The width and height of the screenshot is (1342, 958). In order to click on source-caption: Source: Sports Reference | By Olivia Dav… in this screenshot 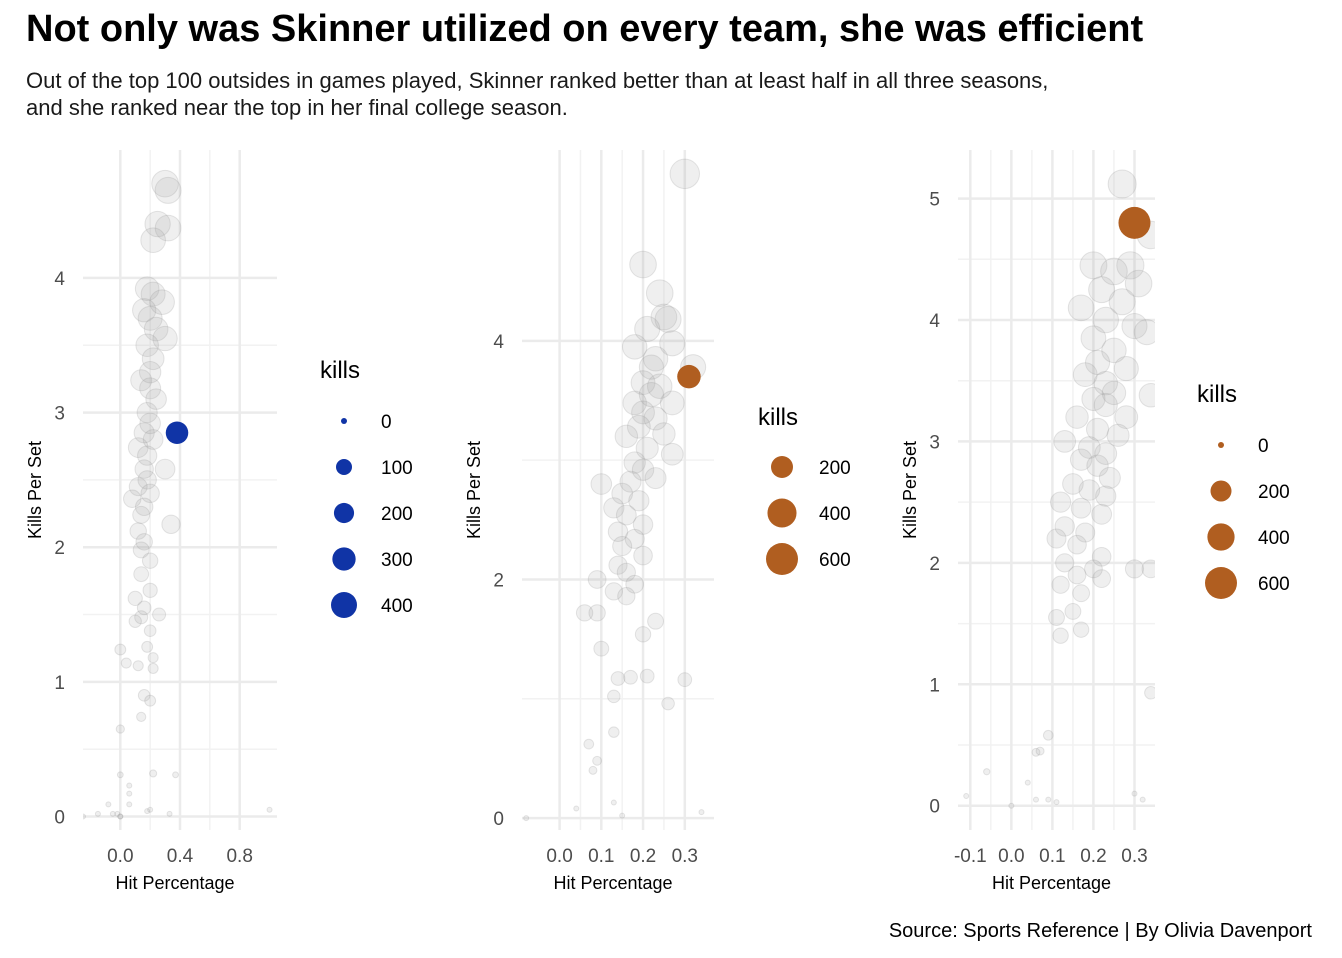, I will do `click(1100, 931)`.